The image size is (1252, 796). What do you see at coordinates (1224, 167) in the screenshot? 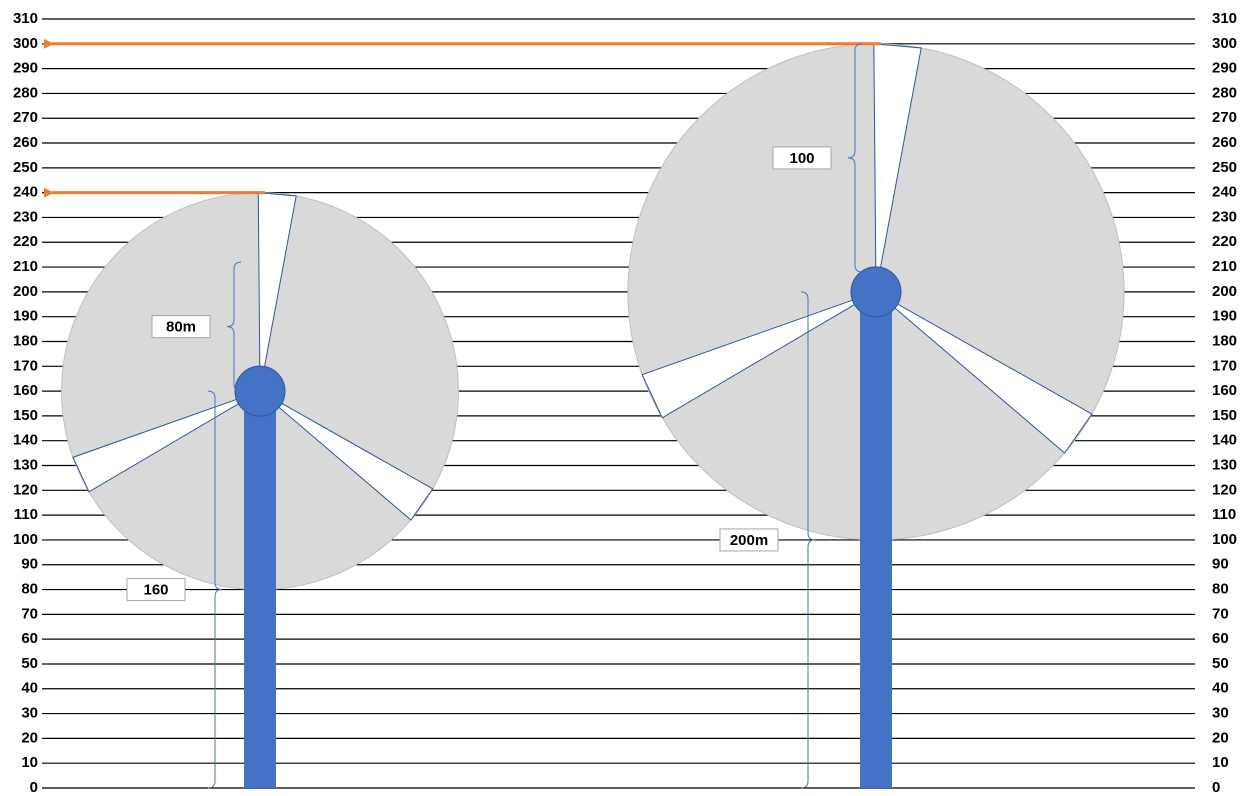
I see `right-tick-label: 250` at bounding box center [1224, 167].